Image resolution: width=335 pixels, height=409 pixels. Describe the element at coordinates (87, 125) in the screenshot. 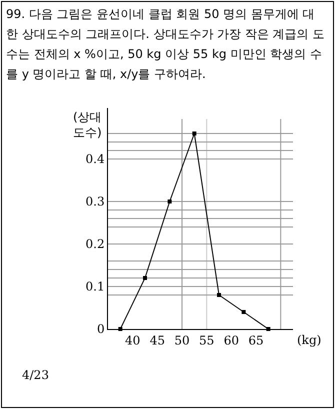

I see `y-axis-title: (상대 도수)` at that location.